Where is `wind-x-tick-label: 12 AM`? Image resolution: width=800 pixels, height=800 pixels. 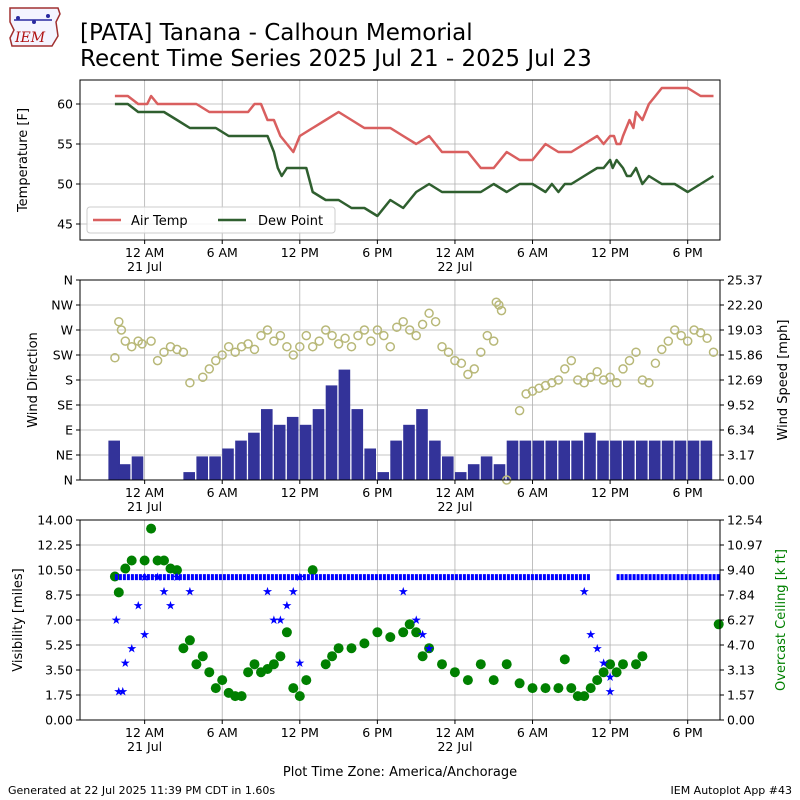 wind-x-tick-label: 12 AM is located at coordinates (454, 492).